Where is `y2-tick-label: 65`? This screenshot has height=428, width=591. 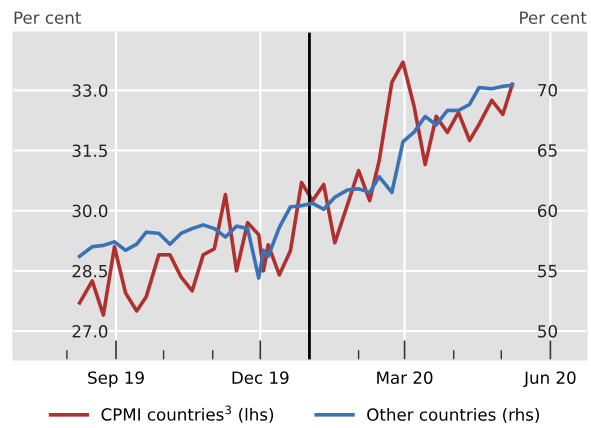
y2-tick-label: 65 is located at coordinates (547, 150).